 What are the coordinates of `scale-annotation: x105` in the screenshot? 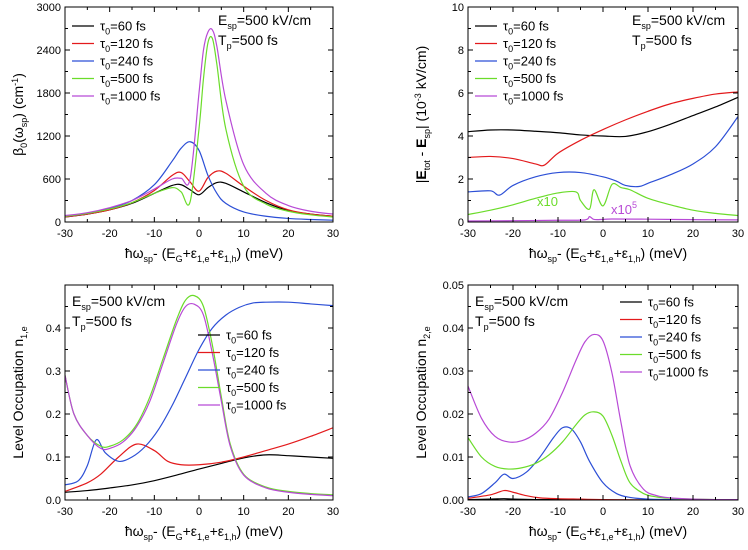 It's located at (624, 208).